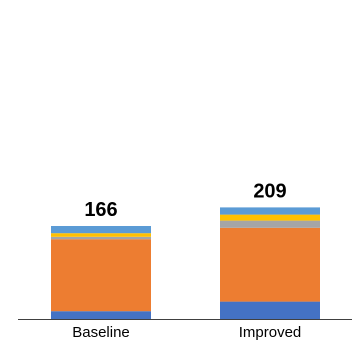 The image size is (357, 343). What do you see at coordinates (269, 191) in the screenshot?
I see `total-label-improved: 209` at bounding box center [269, 191].